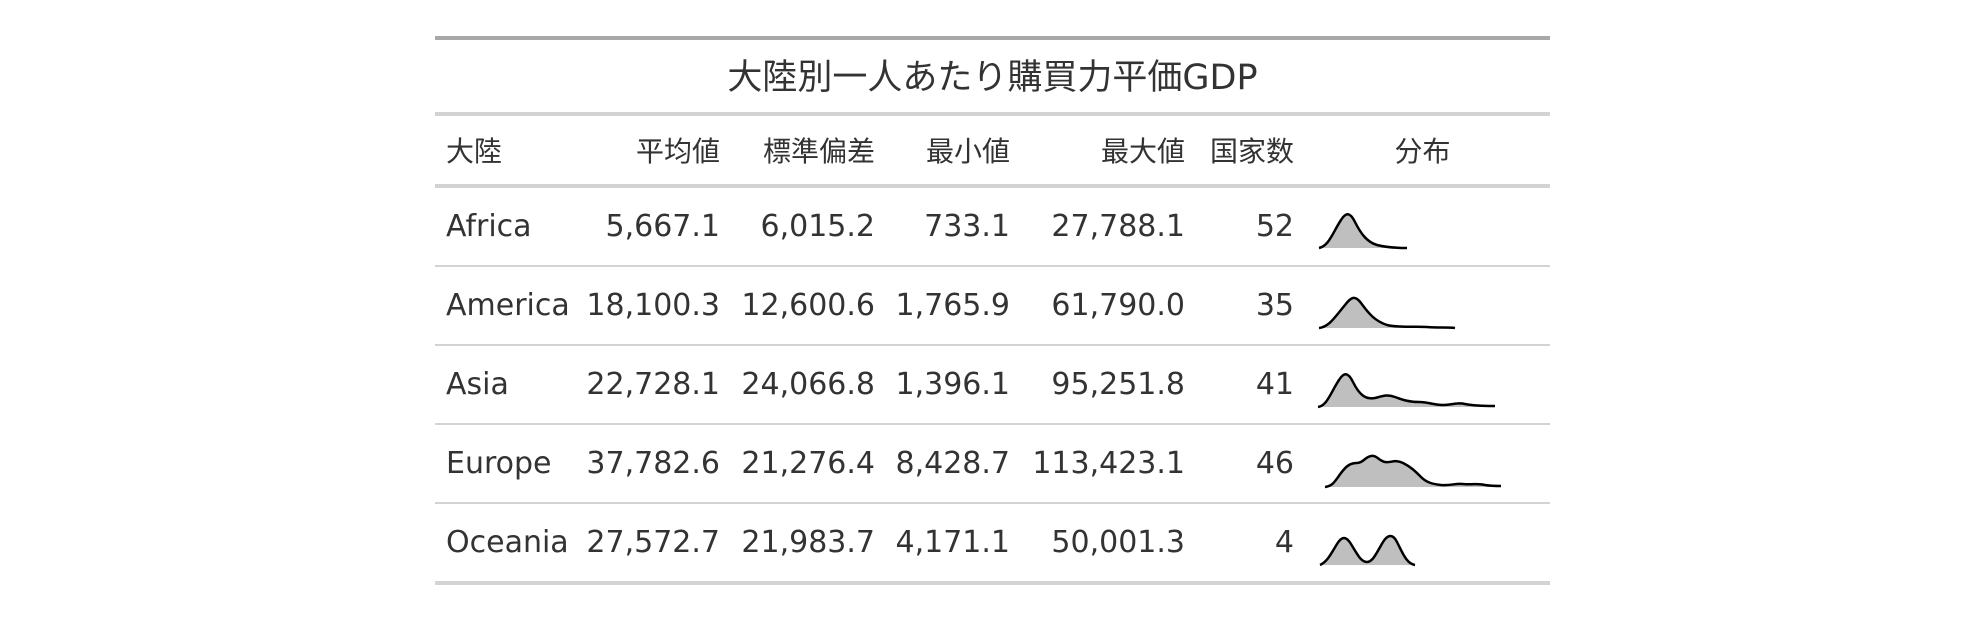 The height and width of the screenshot is (618, 1984). What do you see at coordinates (808, 384) in the screenshot?
I see `sd-cell: 24,066.8` at bounding box center [808, 384].